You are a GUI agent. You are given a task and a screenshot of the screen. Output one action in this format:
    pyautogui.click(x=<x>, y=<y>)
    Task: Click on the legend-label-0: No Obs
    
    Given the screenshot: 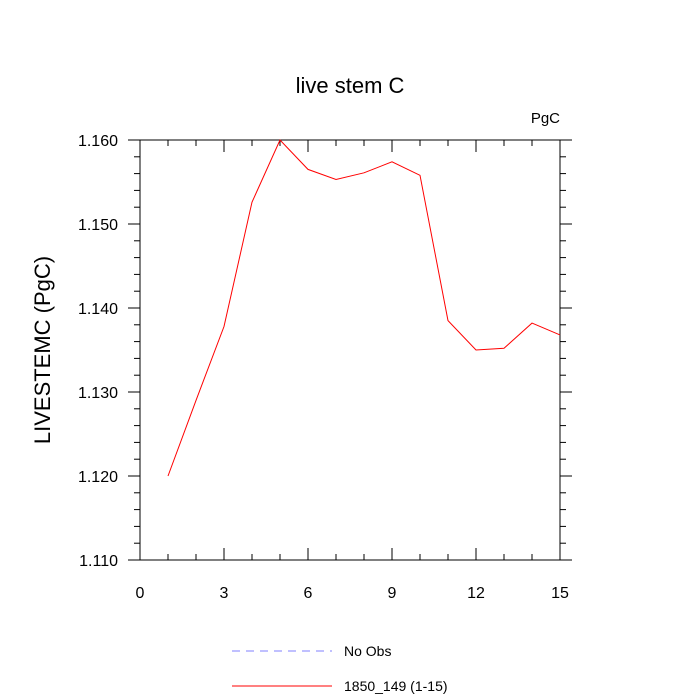 What is the action you would take?
    pyautogui.click(x=367, y=651)
    